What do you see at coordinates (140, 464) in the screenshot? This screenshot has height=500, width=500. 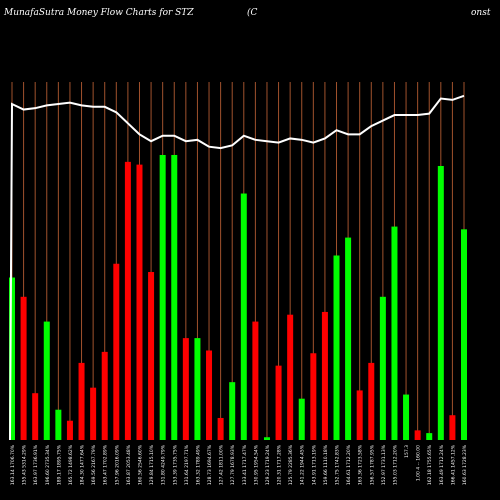 I see `x-tick-label: 160.56 2546.60%` at bounding box center [140, 464].